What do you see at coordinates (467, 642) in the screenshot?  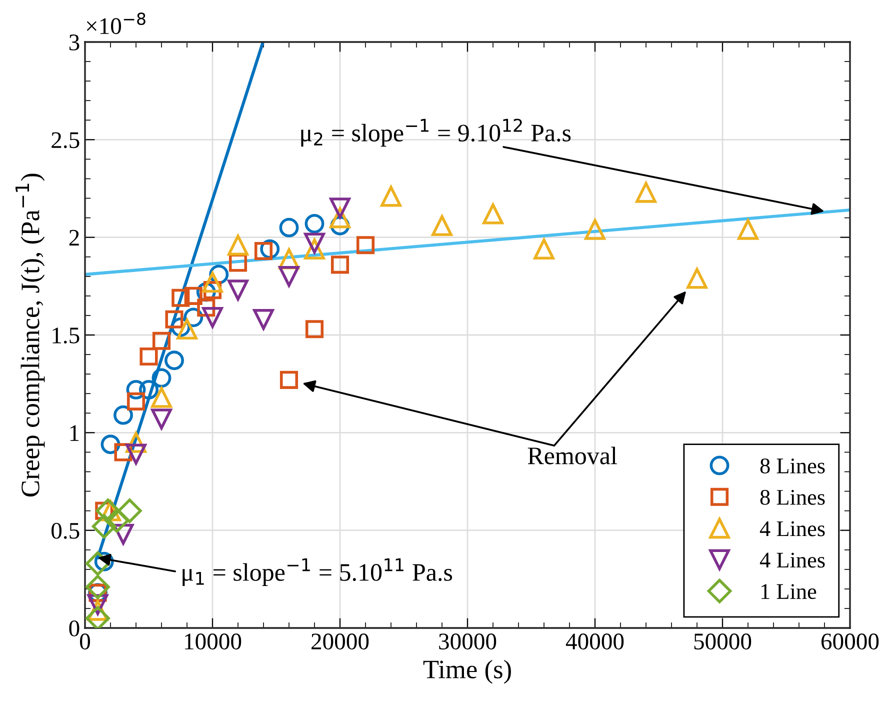 I see `x-tick-label: 30000` at bounding box center [467, 642].